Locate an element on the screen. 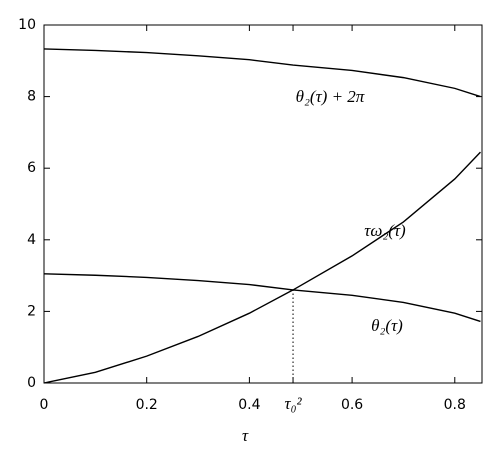  y-tick-label: 4 is located at coordinates (31, 240).